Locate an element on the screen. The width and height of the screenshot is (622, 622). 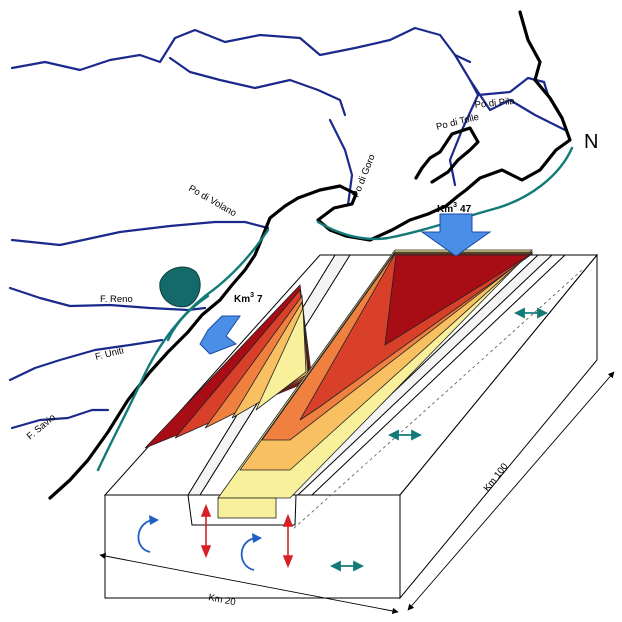
trench-fill-front is located at coordinates (247, 508).